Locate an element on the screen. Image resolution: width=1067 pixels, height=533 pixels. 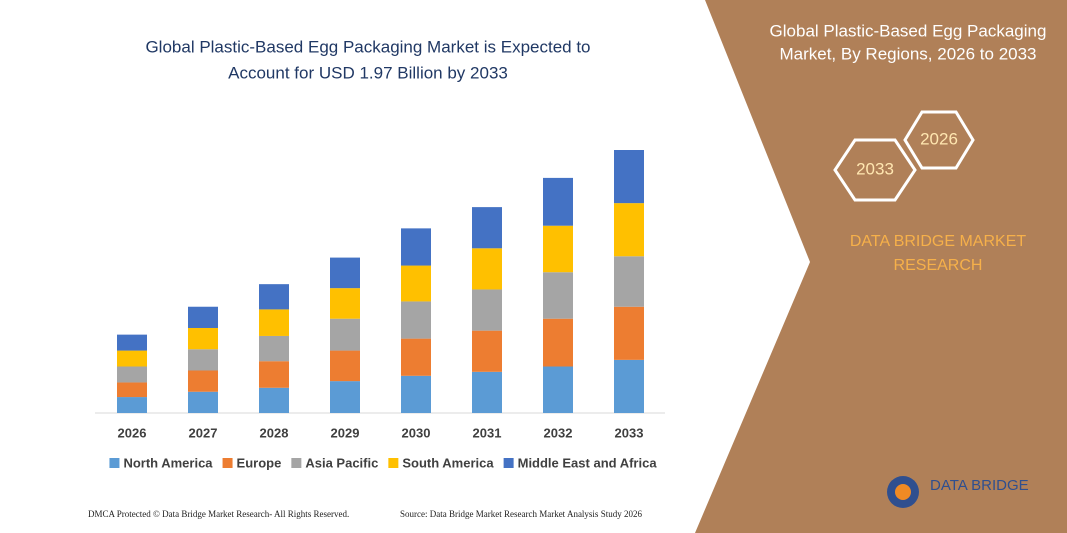
panel-title: Global Plastic-Based Egg Packaging is located at coordinates (908, 30).